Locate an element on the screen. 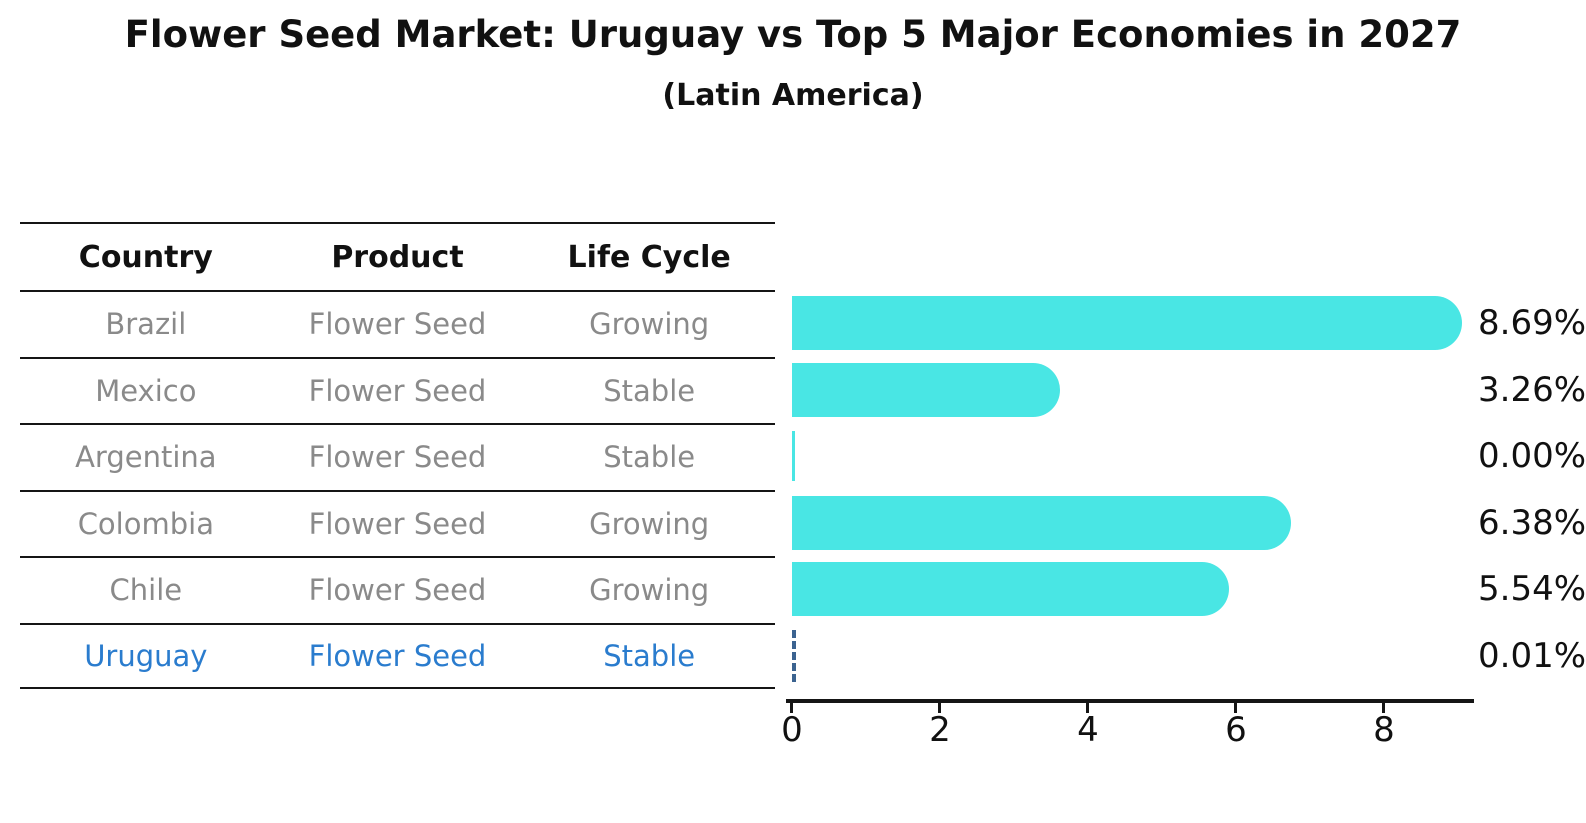 This screenshot has height=823, width=1586. x-axis-line is located at coordinates (1130, 701).